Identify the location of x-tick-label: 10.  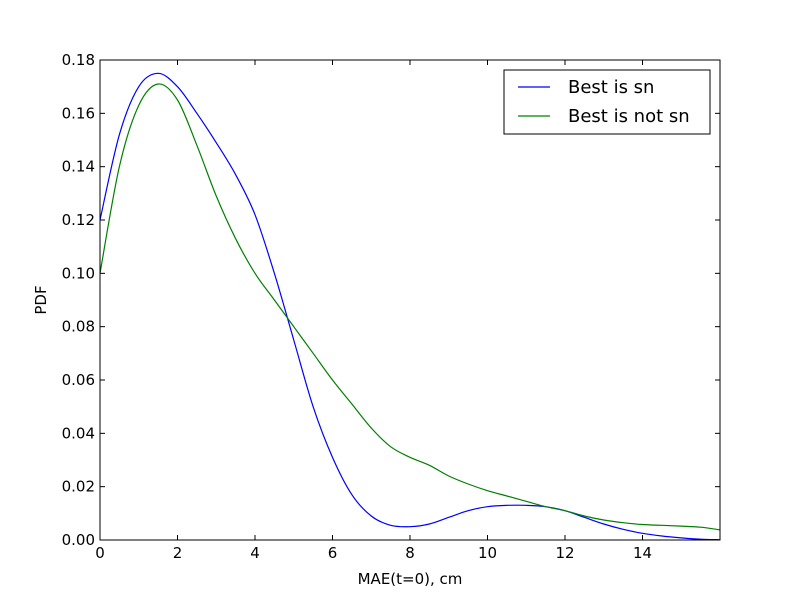
(487, 553).